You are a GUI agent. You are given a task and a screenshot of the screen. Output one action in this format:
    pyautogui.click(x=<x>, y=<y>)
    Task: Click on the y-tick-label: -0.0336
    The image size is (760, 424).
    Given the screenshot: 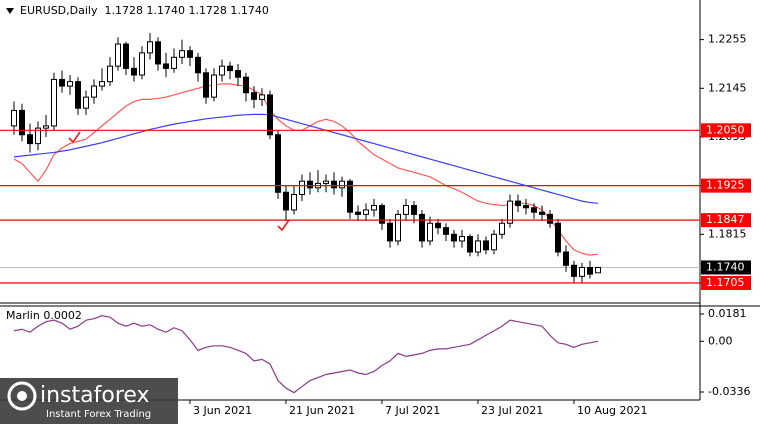 What is the action you would take?
    pyautogui.click(x=729, y=391)
    